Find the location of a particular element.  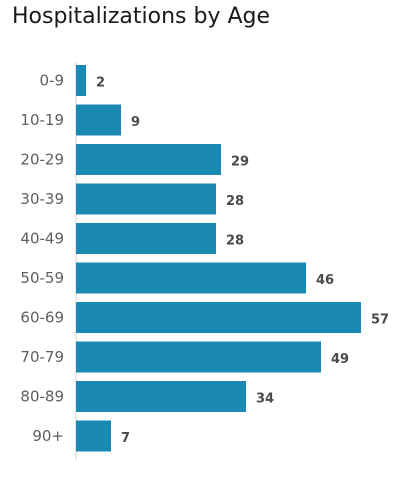

value-label: 29 is located at coordinates (240, 162).